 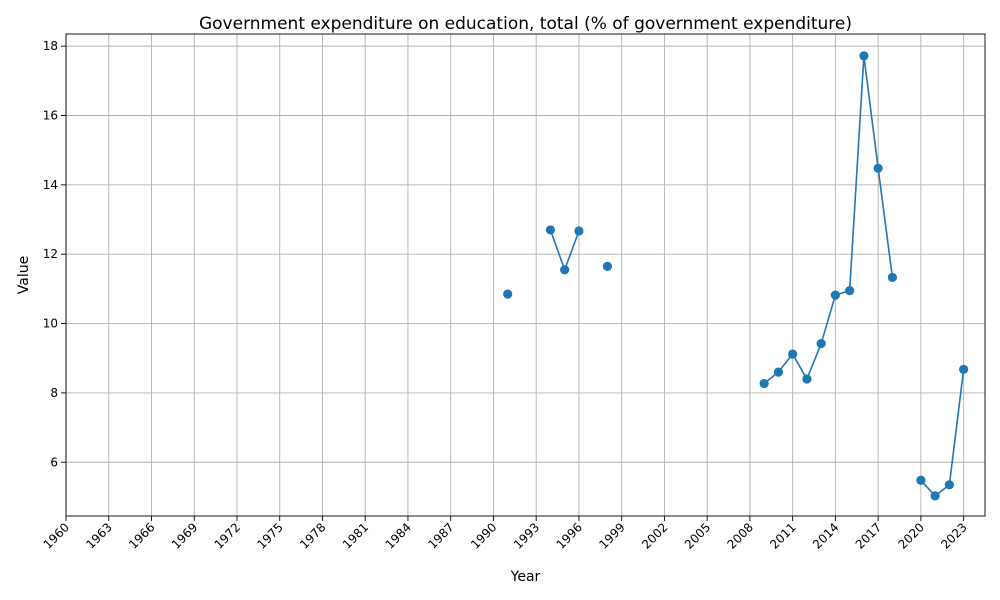 What do you see at coordinates (525, 577) in the screenshot?
I see `x-axis-label: Year` at bounding box center [525, 577].